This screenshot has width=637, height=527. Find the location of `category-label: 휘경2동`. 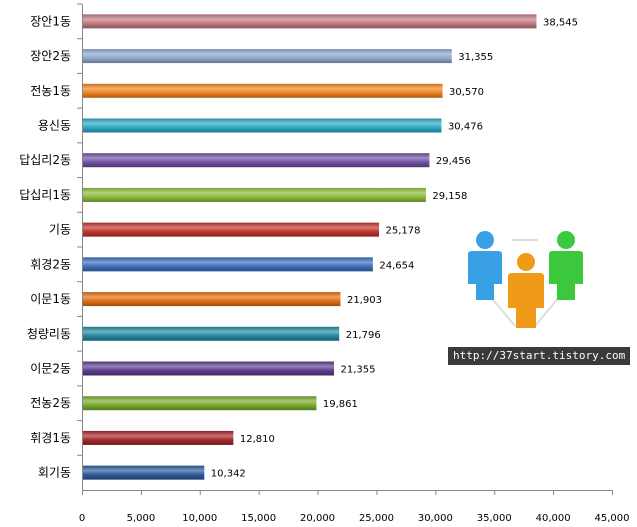

category-label: 휘경2동 is located at coordinates (50, 264).